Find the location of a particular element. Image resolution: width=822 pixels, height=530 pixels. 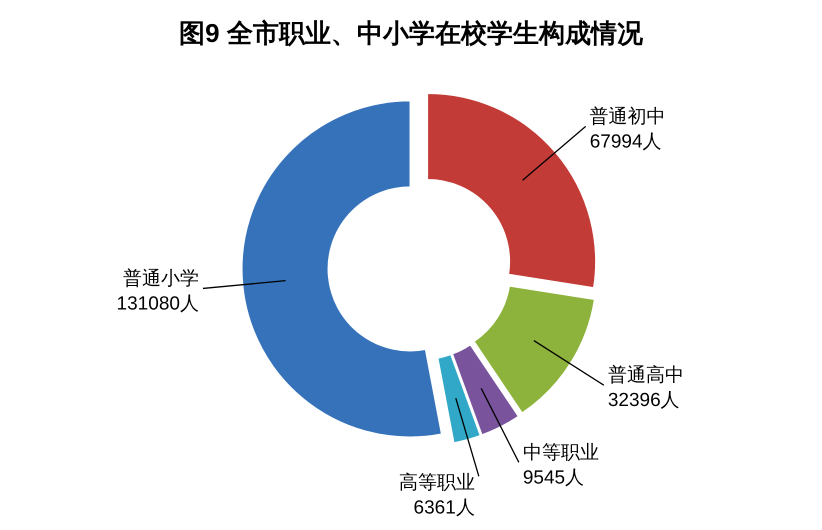

data-label: 67994人 is located at coordinates (626, 141).